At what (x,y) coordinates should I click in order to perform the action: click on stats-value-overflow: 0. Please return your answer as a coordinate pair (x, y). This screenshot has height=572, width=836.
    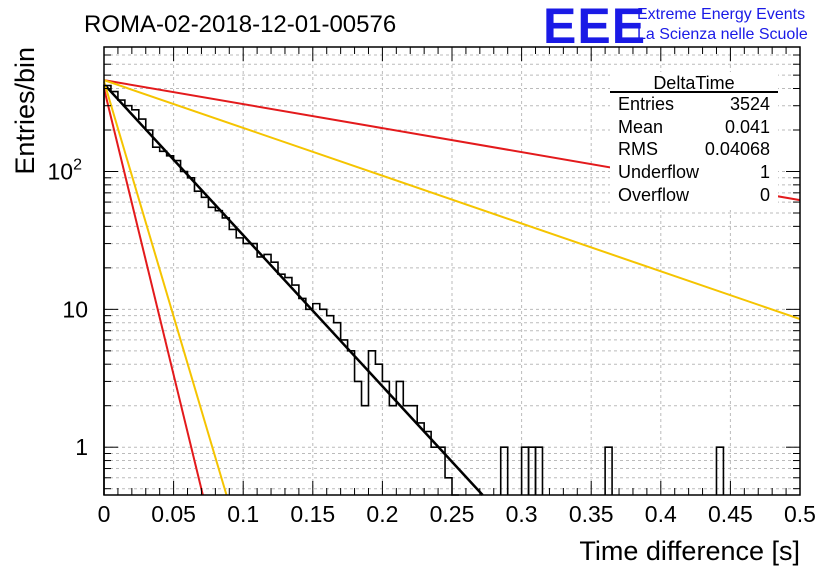
    Looking at the image, I should click on (765, 195).